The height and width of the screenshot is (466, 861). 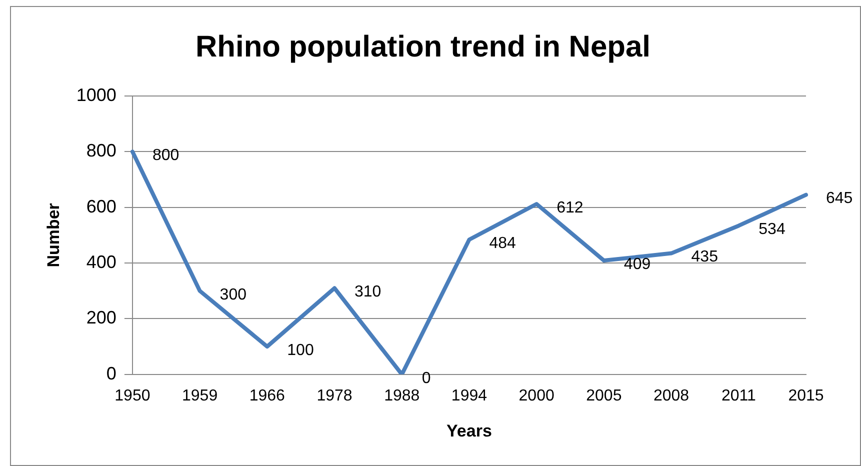 I want to click on y-tick-label: 800, so click(x=101, y=150).